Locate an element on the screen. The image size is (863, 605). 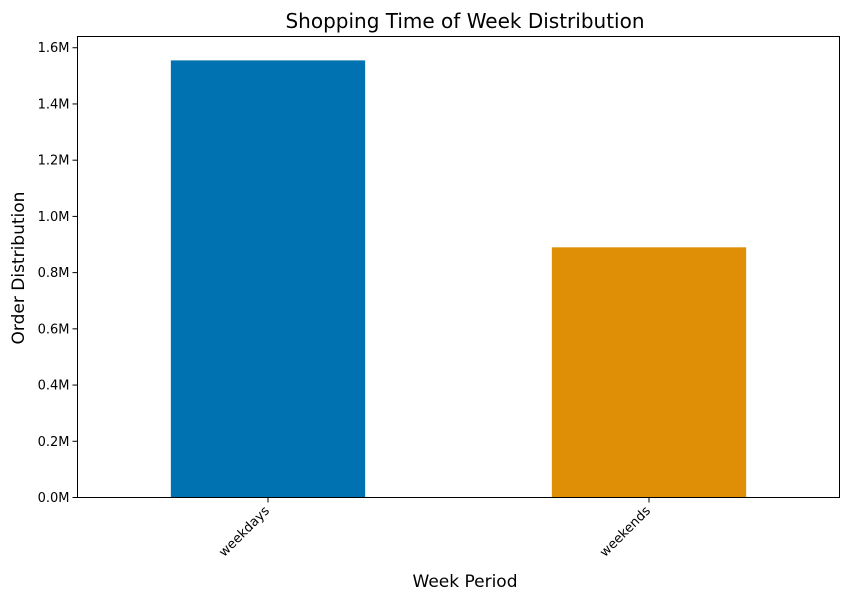
chart-title: Shopping Time of Week Distribution is located at coordinates (464, 21).